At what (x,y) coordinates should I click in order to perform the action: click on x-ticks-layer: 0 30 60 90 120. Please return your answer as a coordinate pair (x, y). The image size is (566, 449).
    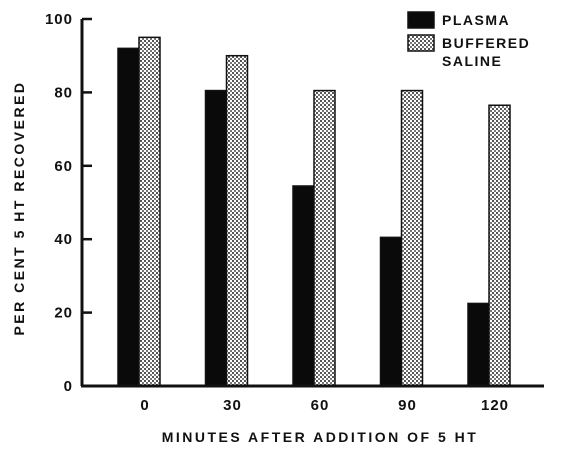
    Looking at the image, I should click on (324, 405).